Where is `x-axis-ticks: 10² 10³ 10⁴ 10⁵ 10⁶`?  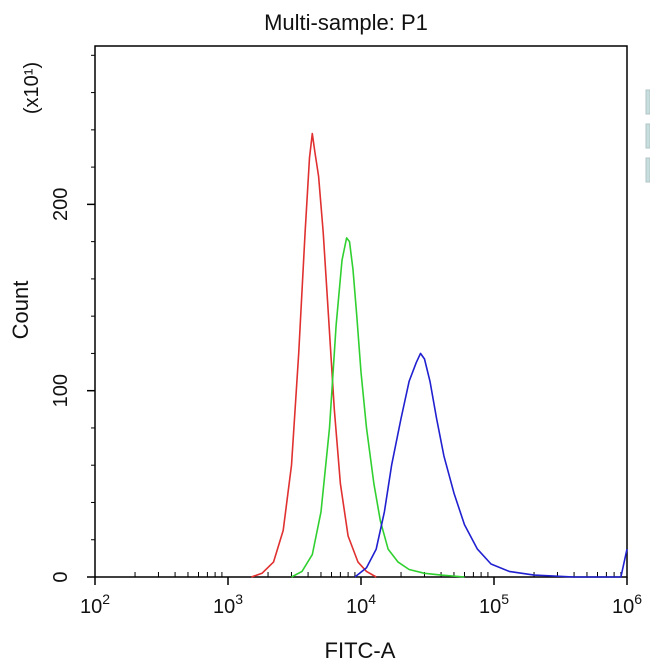 x-axis-ticks: 10² 10³ 10⁴ 10⁵ 10⁶ is located at coordinates (361, 597).